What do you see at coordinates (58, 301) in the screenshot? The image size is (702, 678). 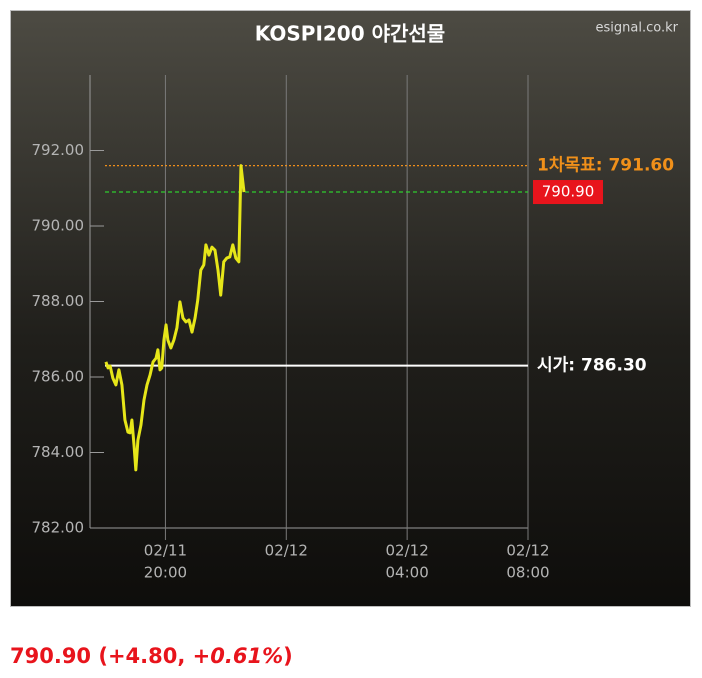 I see `y-tick-label: 788.00` at bounding box center [58, 301].